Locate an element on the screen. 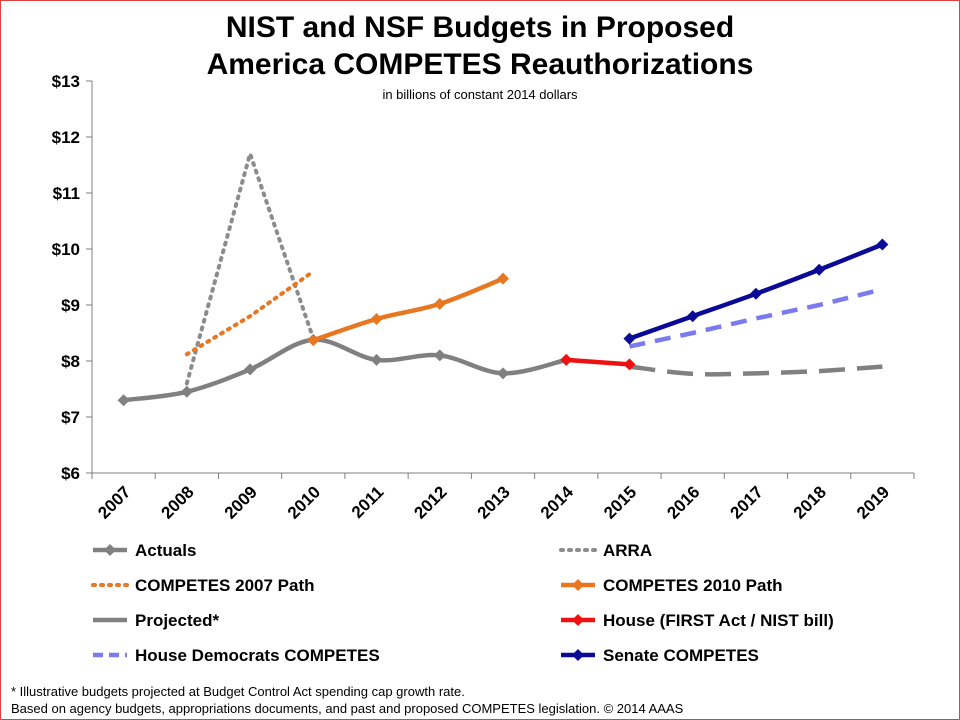 Image resolution: width=960 pixels, height=720 pixels. series-competes-2010-path is located at coordinates (408, 309).